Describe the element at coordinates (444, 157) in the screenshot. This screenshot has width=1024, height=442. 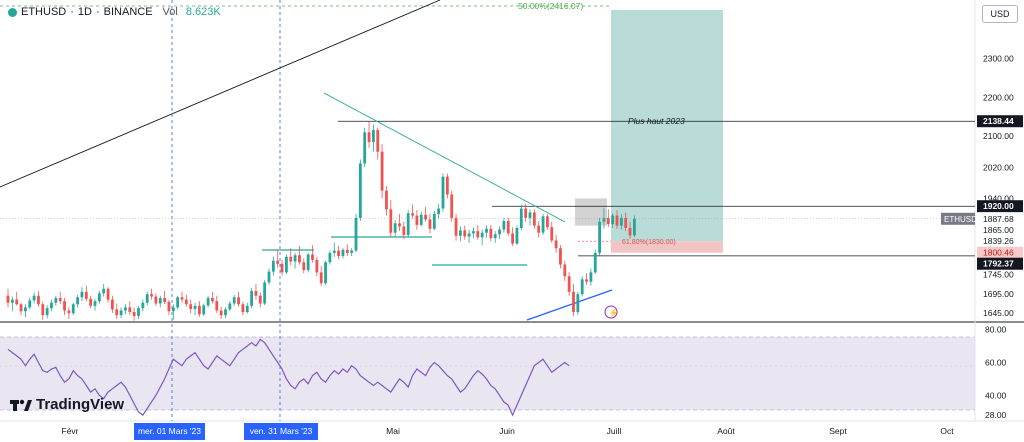
I see `descending-trendline` at that location.